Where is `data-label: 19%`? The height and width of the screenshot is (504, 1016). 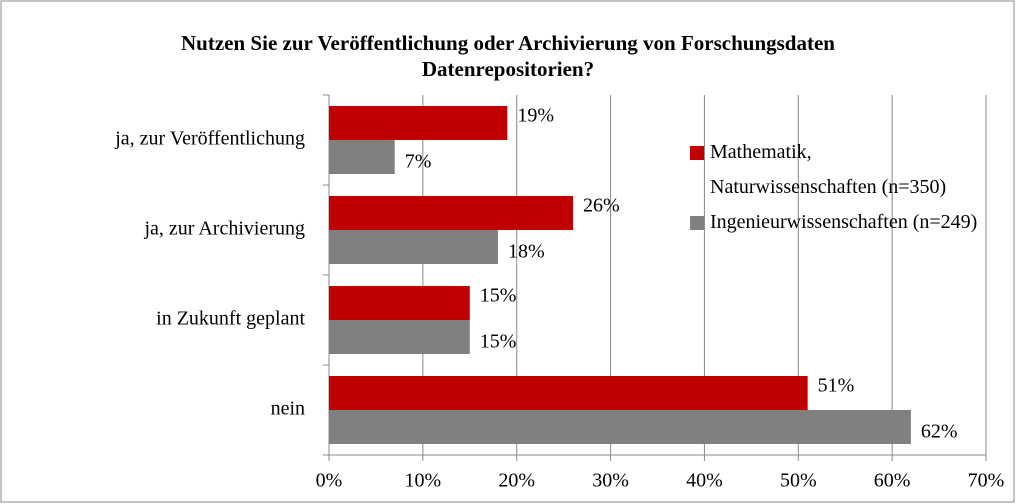
data-label: 19% is located at coordinates (535, 116).